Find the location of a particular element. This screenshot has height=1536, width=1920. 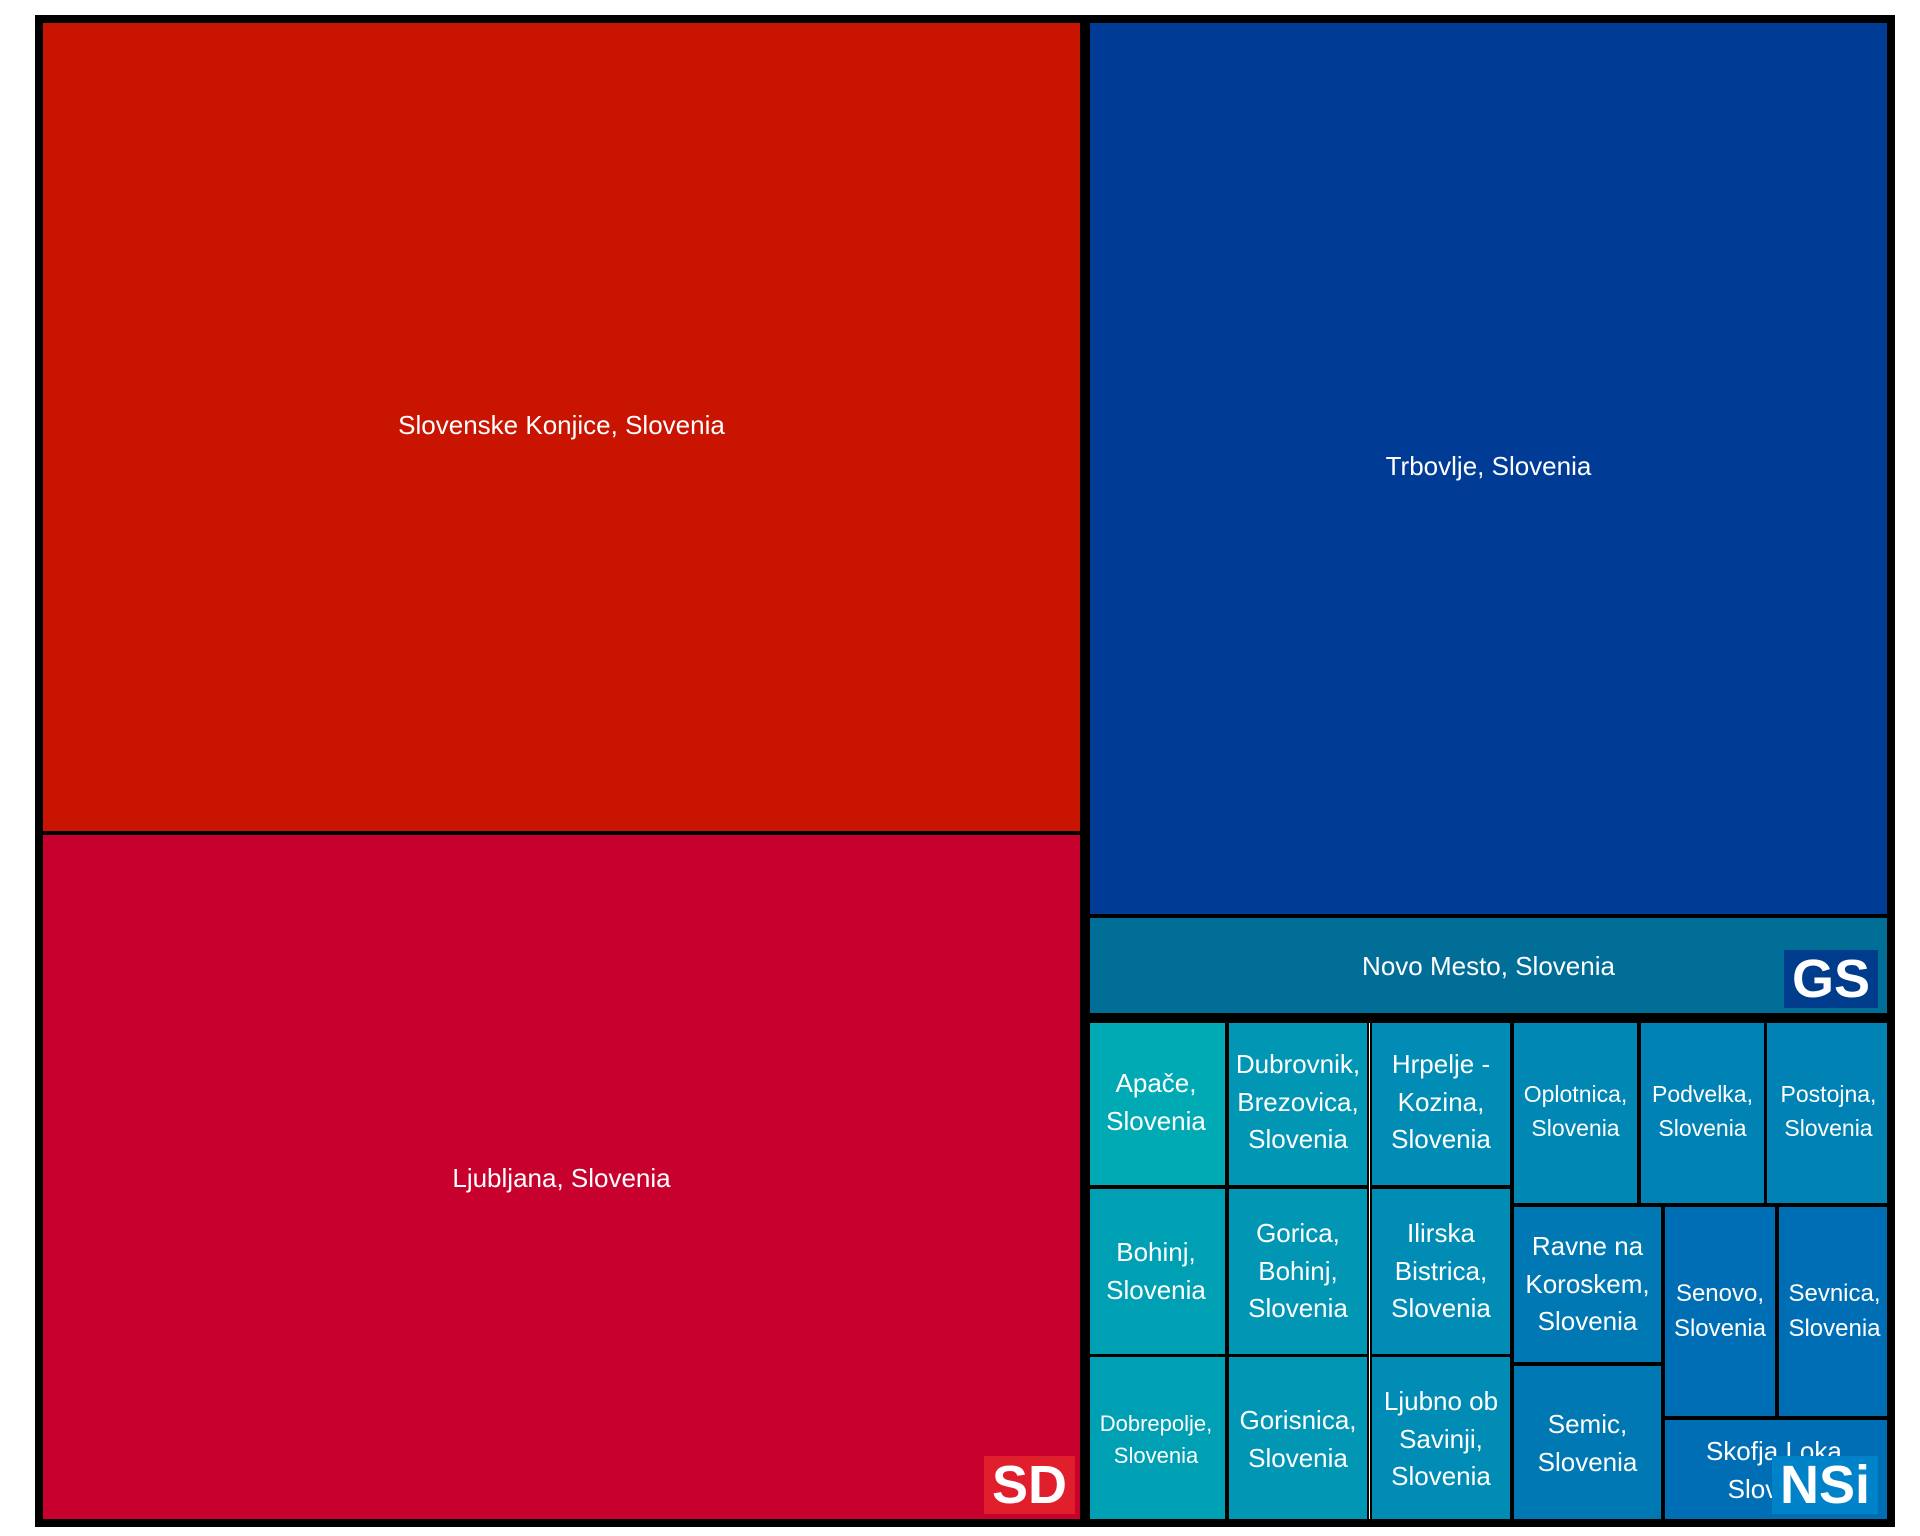

tile-label: Oplotnica, Slovenia is located at coordinates (1575, 1111).